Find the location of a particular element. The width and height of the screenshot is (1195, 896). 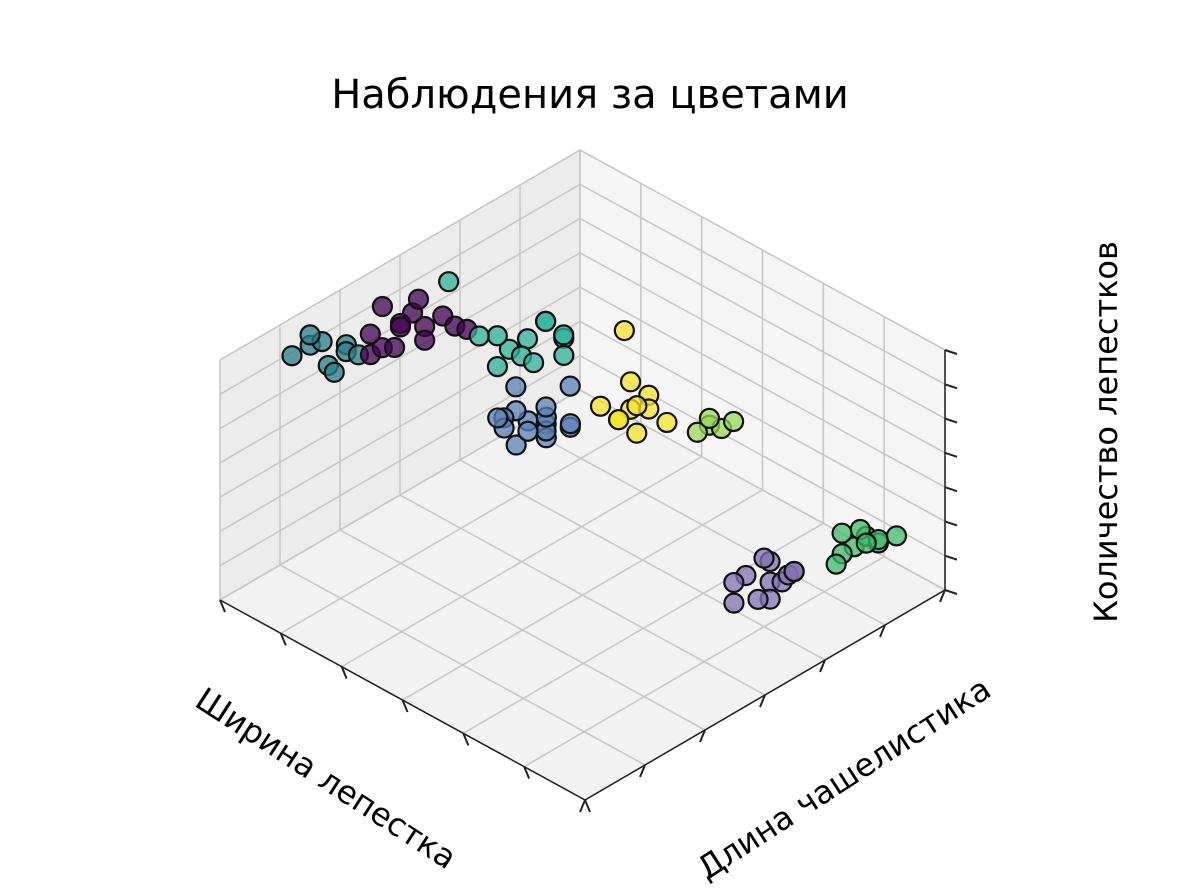

chart-title: Наблюдения за цветами is located at coordinates (590, 95).